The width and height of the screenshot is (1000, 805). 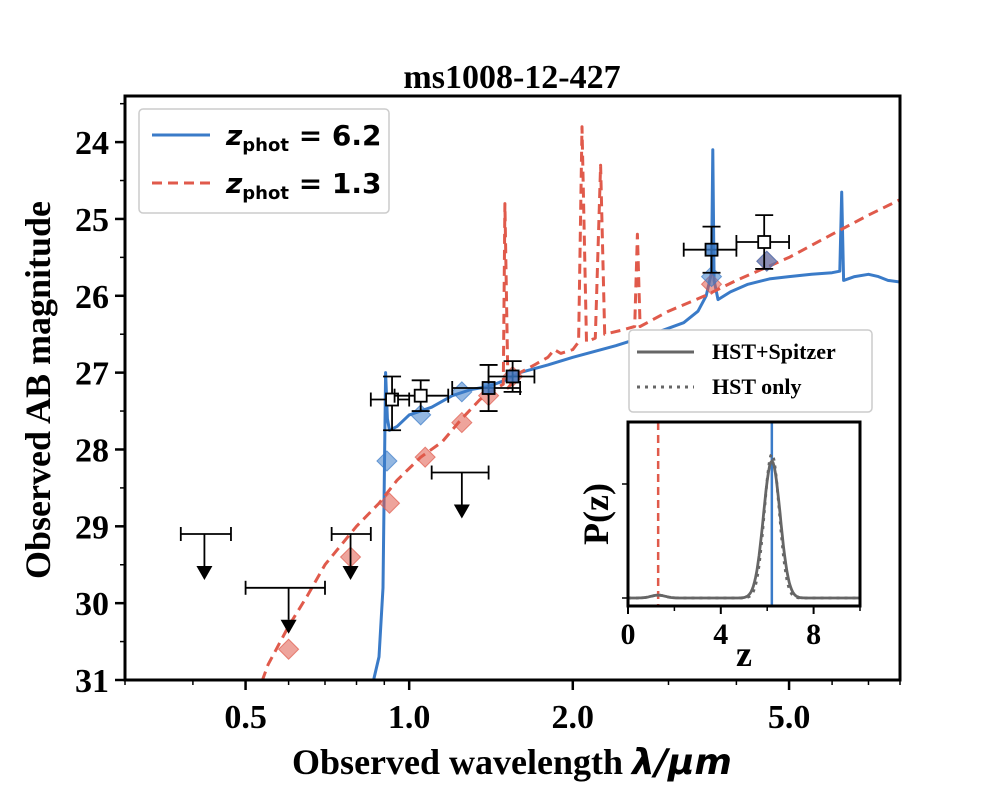 I want to click on x-axis-label-symbol: λ/μm, so click(x=681, y=762).